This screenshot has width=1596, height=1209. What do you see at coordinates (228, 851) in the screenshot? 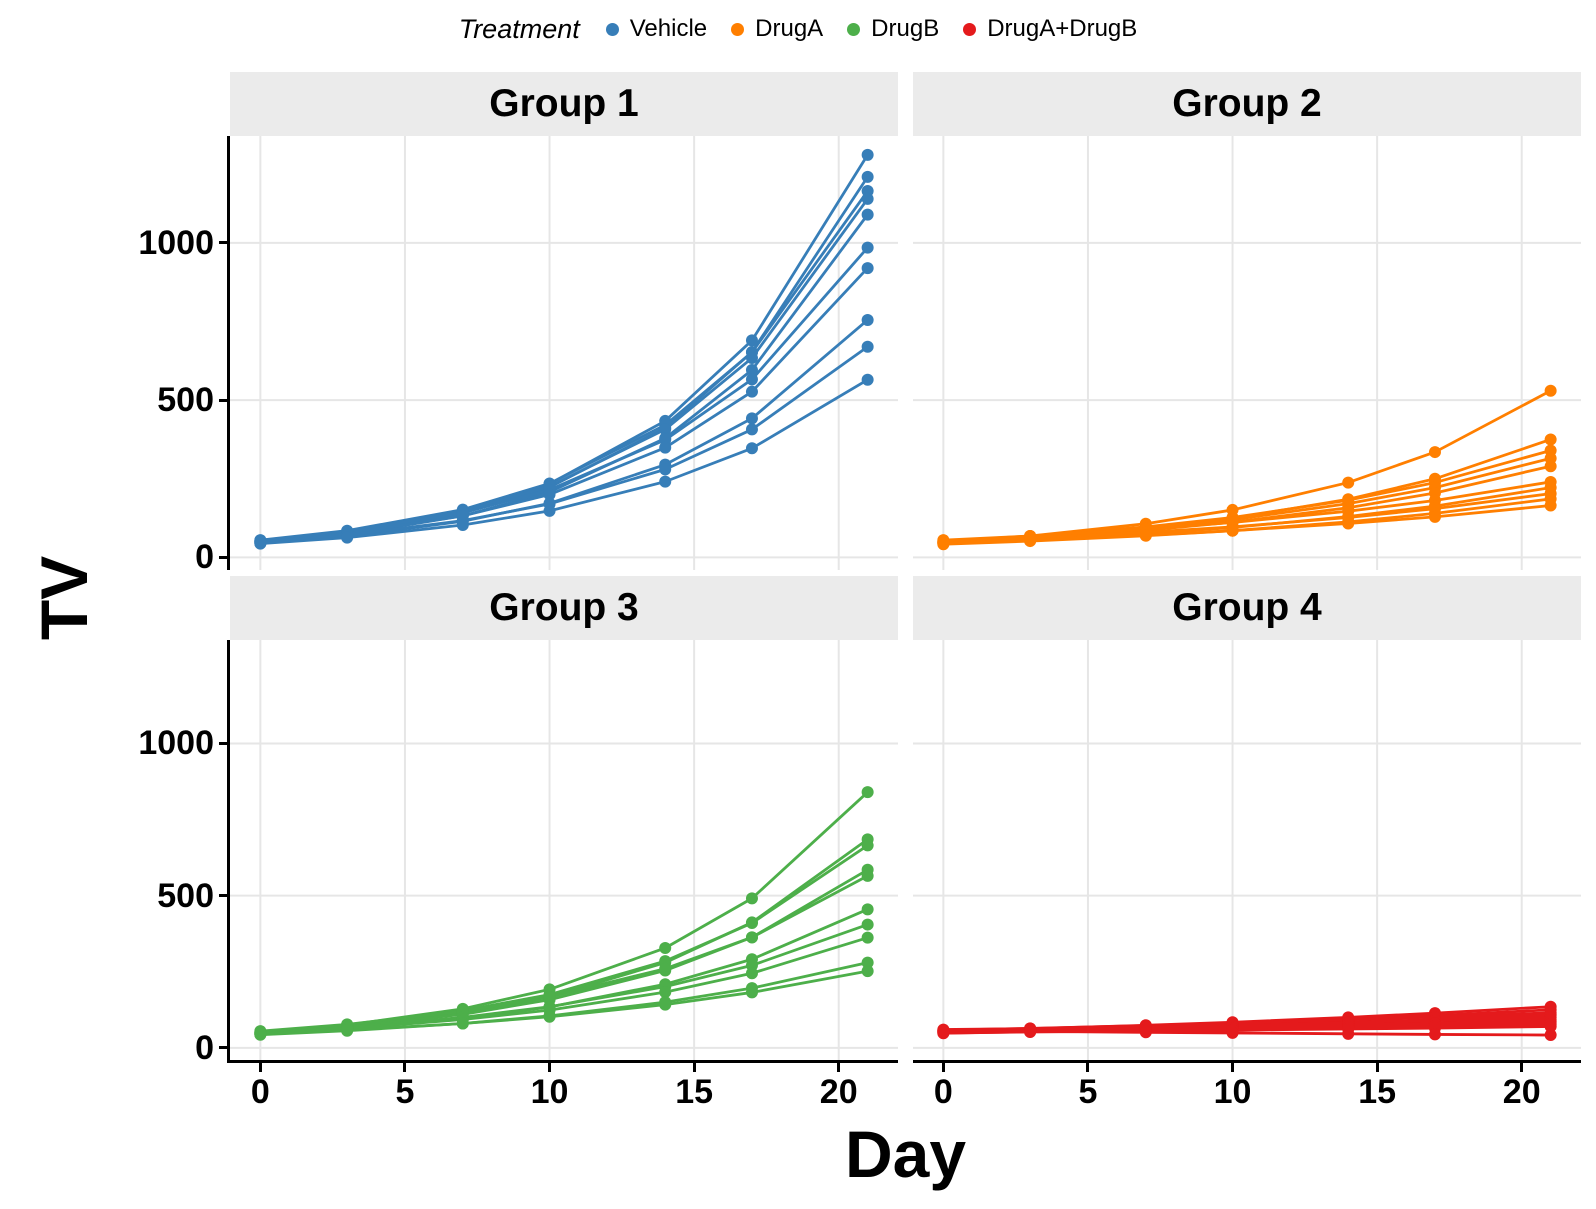
I see `y-axis-line-bottom-row` at bounding box center [228, 851].